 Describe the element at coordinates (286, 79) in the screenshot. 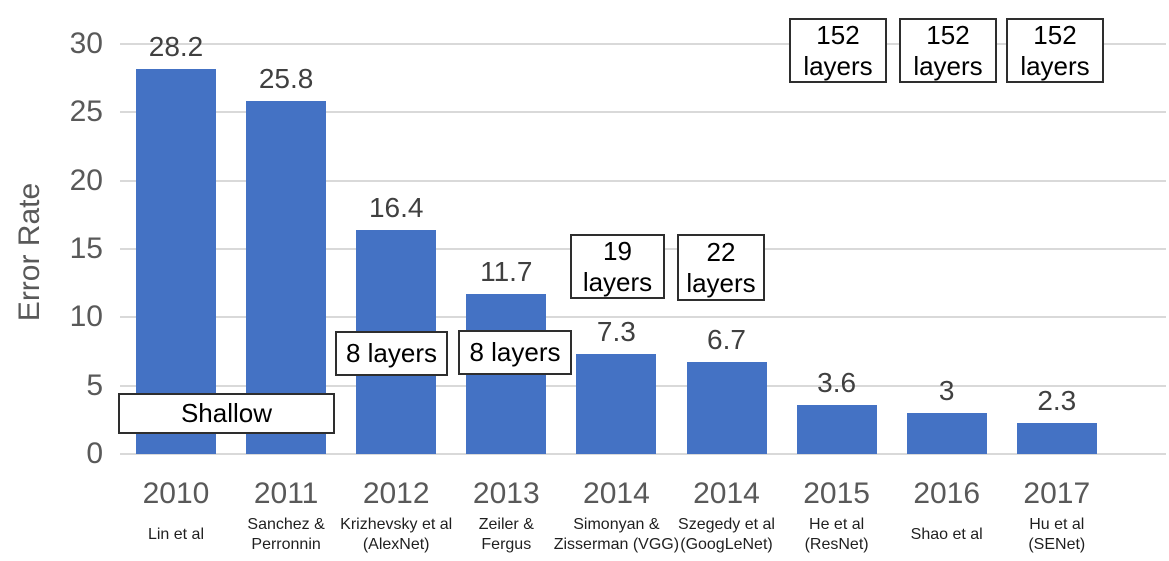

I see `value-label: 25.8` at that location.